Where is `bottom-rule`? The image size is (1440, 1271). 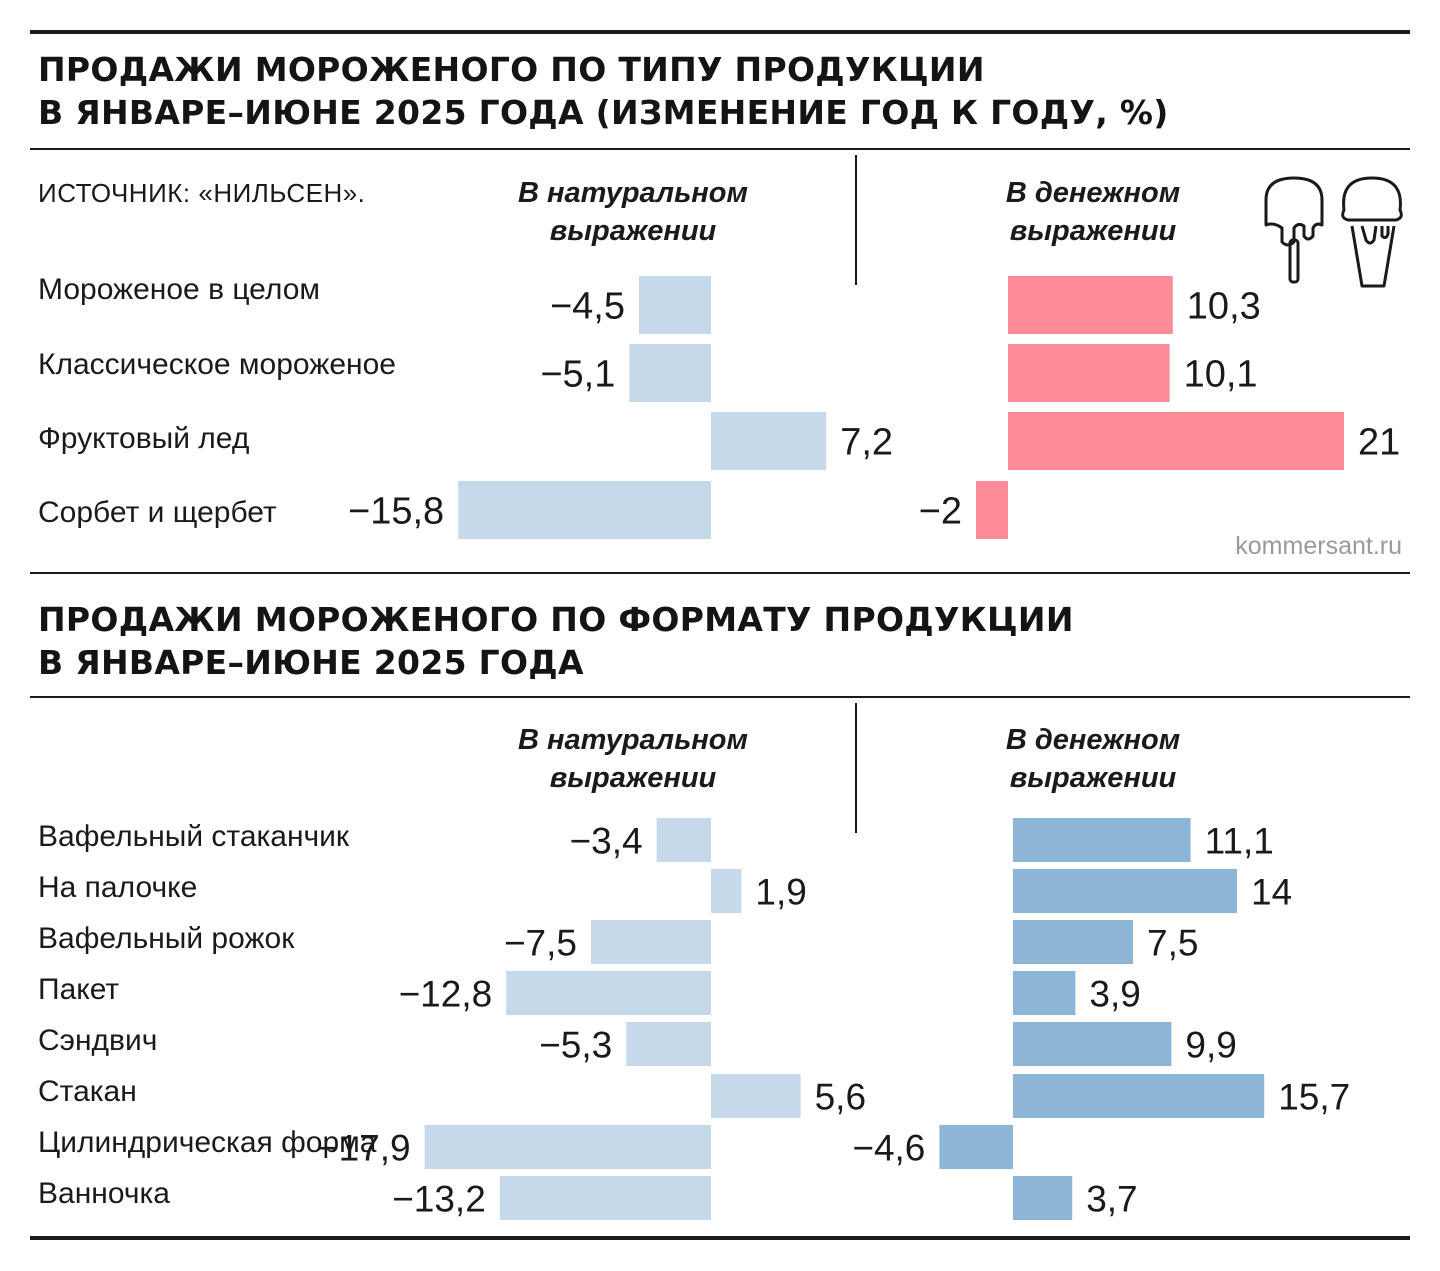
bottom-rule is located at coordinates (720, 1238).